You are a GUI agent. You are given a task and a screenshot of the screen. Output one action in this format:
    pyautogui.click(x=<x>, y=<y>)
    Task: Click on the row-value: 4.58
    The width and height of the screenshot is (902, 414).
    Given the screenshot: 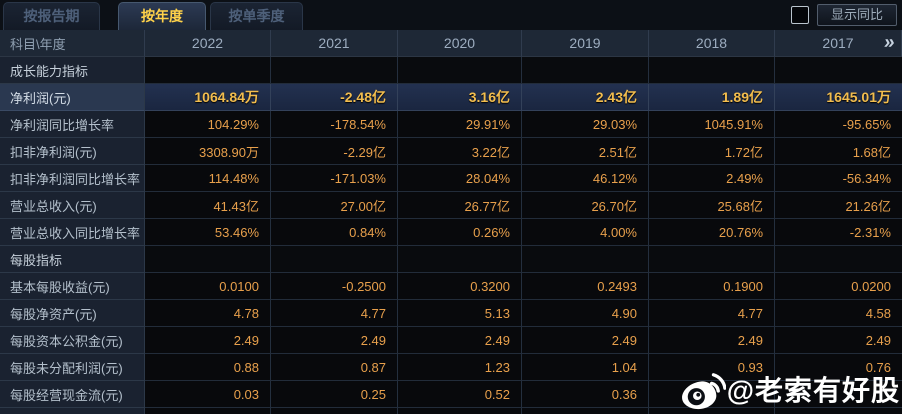 What is the action you would take?
    pyautogui.click(x=838, y=313)
    